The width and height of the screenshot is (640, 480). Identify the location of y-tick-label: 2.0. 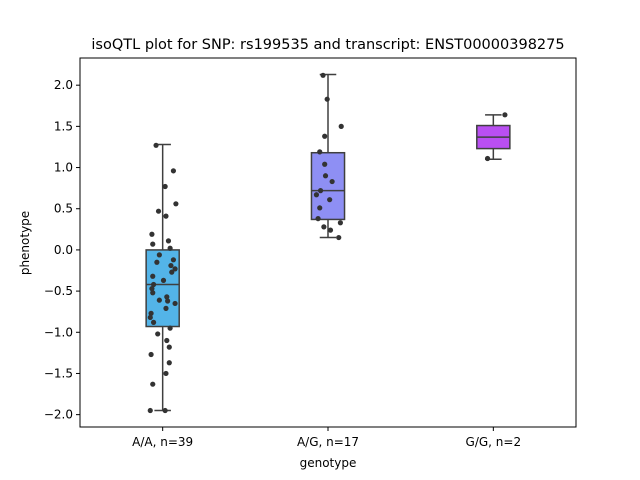
(63, 85).